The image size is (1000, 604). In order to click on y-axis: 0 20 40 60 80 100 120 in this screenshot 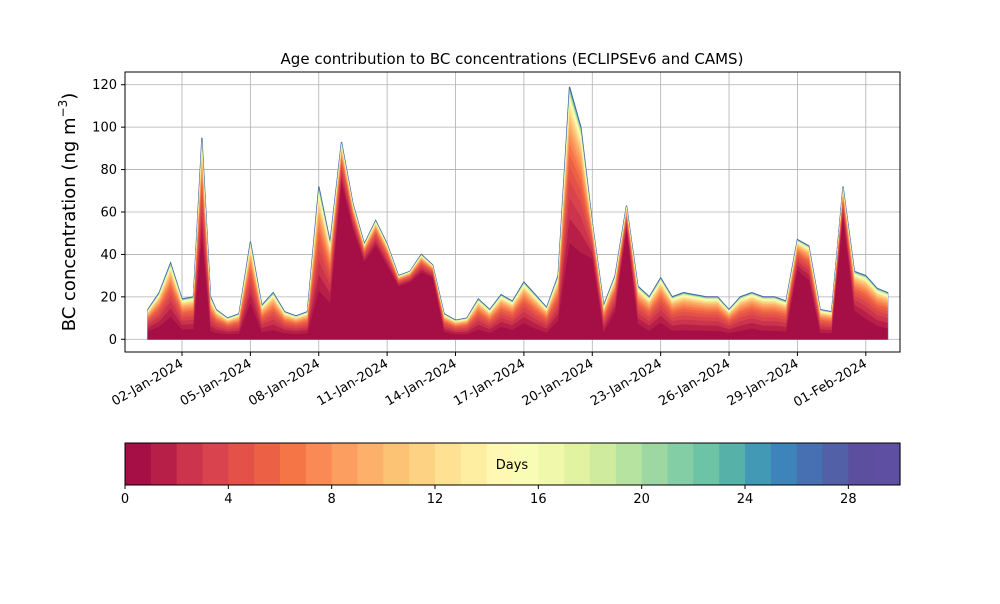, I will do `click(108, 213)`.